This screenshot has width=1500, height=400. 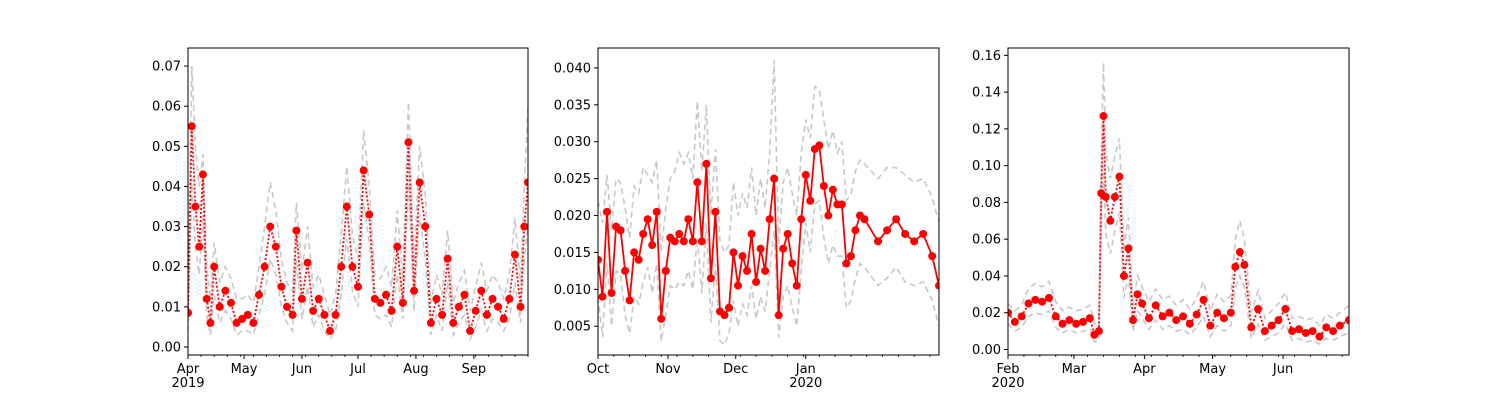 What do you see at coordinates (986, 93) in the screenshot?
I see `y-tick-label: 0.14` at bounding box center [986, 93].